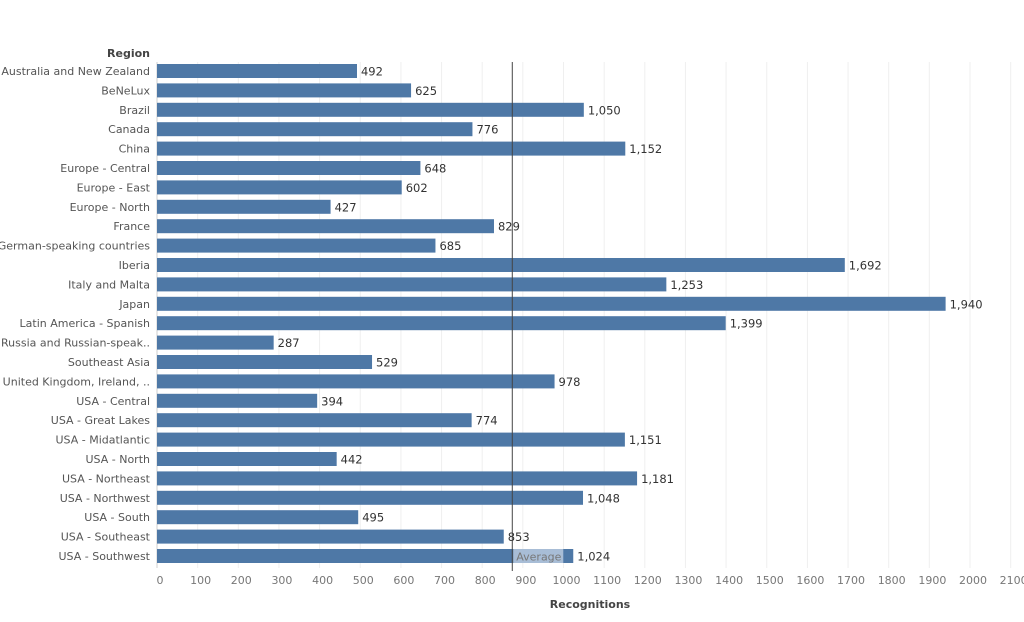  Describe the element at coordinates (417, 188) in the screenshot. I see `data-label: 602` at that location.